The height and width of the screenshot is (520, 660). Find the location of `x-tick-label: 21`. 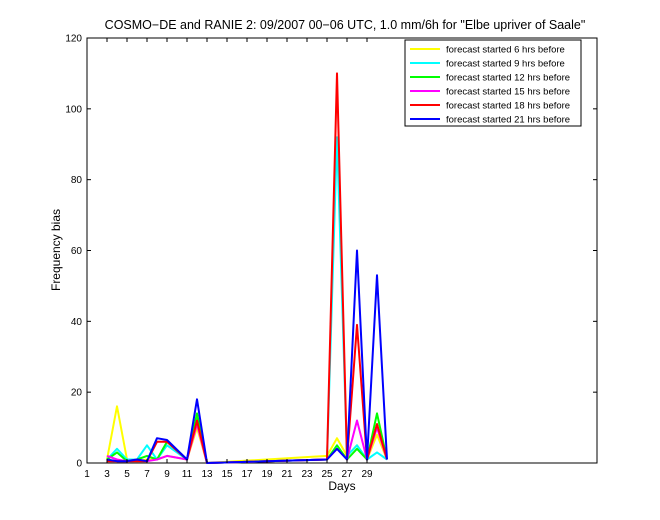

x-tick-label: 21 is located at coordinates (287, 474).